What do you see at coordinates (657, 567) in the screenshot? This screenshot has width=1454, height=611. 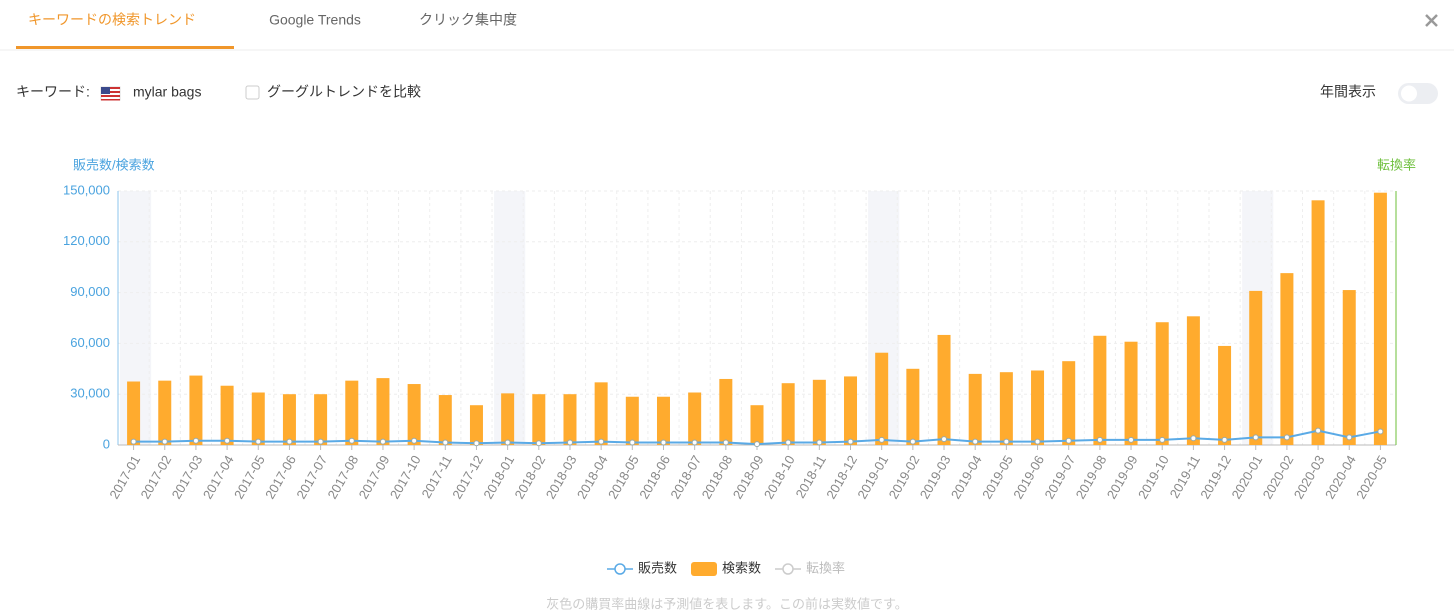 I see `legend-label: 販売数` at bounding box center [657, 567].